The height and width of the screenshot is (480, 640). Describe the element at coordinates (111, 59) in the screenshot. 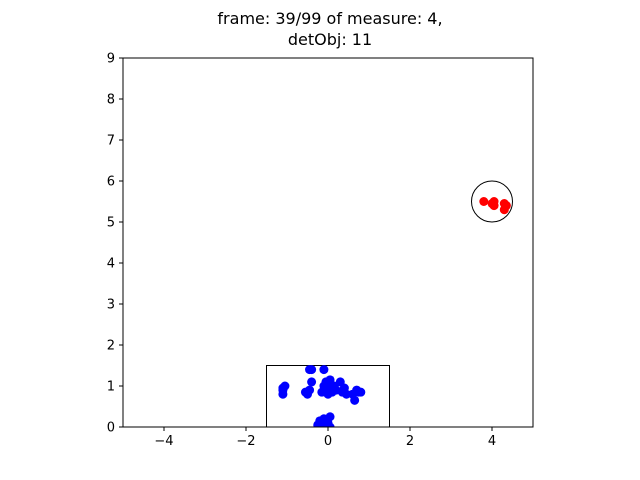

I see `y-tick-label: 9` at that location.